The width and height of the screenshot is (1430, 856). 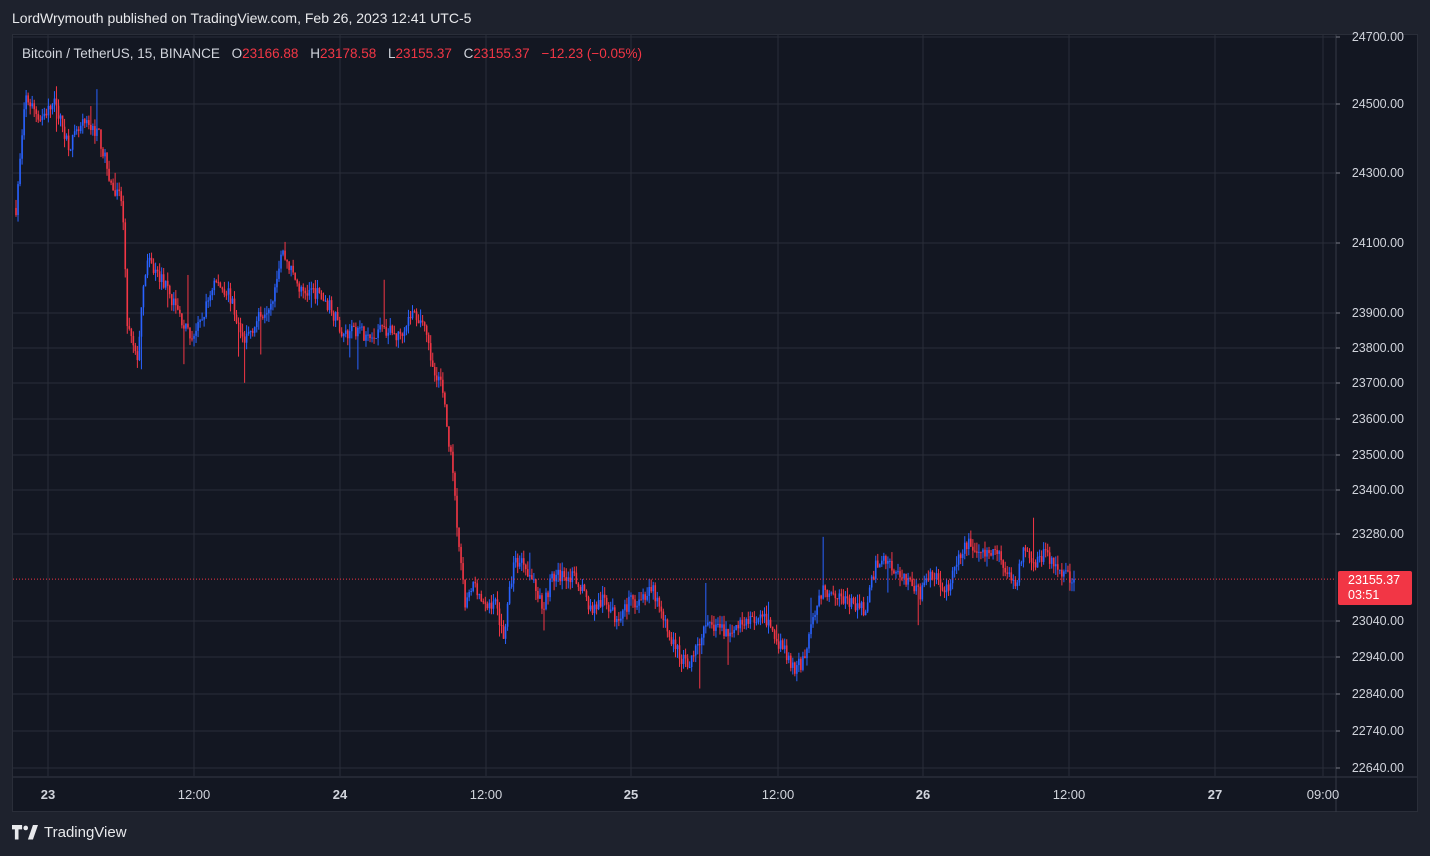 What do you see at coordinates (121, 53) in the screenshot?
I see `symbol-title: Bitcoin / TetherUS, 15, BINANCE` at bounding box center [121, 53].